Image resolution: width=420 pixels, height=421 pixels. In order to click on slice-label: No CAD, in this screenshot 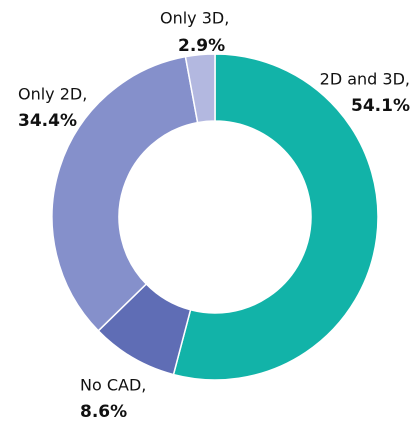, I will do `click(113, 385)`.